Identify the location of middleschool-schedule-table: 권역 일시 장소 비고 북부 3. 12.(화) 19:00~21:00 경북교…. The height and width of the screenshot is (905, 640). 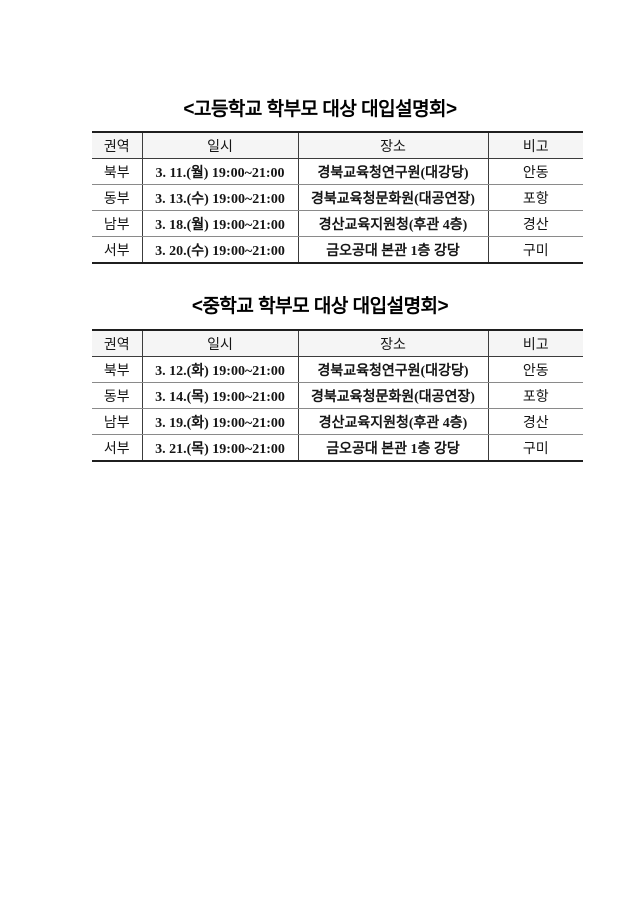
(337, 395).